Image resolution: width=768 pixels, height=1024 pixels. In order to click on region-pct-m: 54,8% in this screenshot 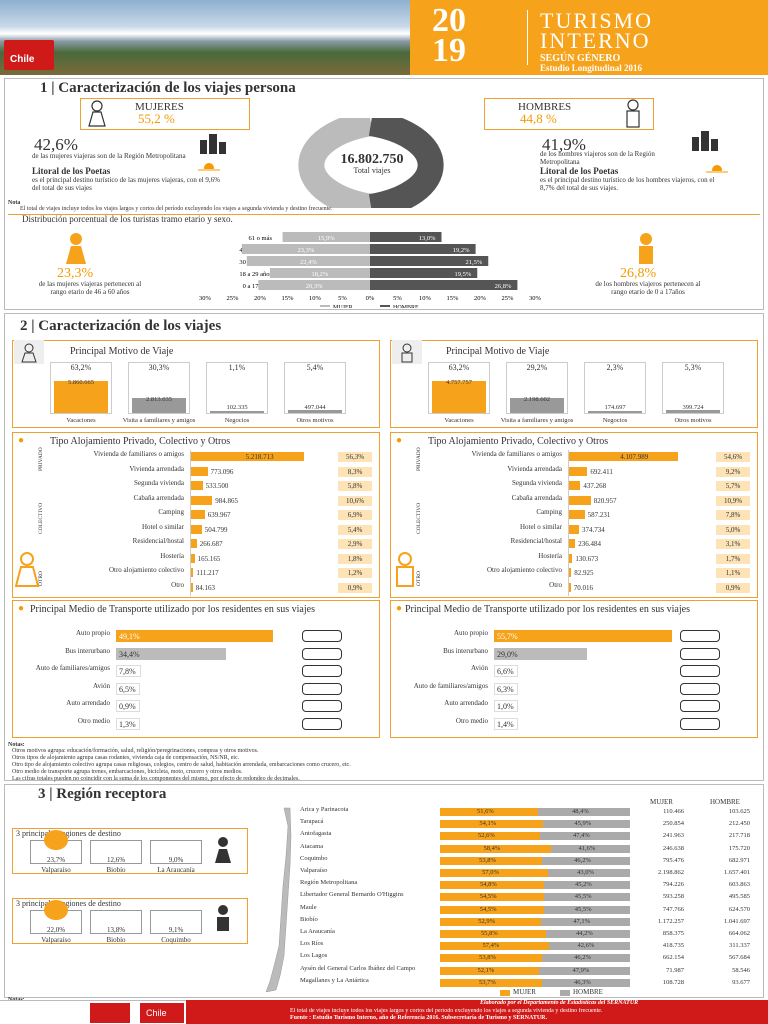, I will do `click(488, 885)`.